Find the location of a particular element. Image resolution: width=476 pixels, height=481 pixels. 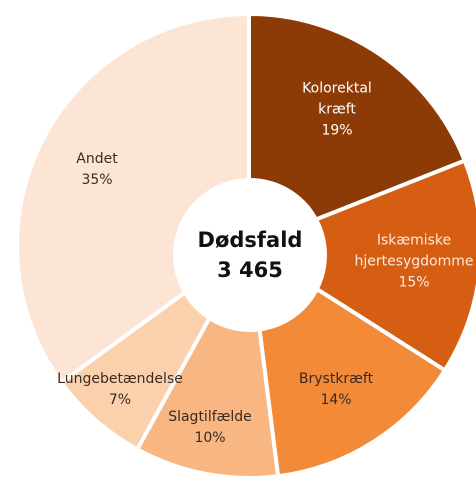

slice-label: Andet 35% is located at coordinates (97, 170).